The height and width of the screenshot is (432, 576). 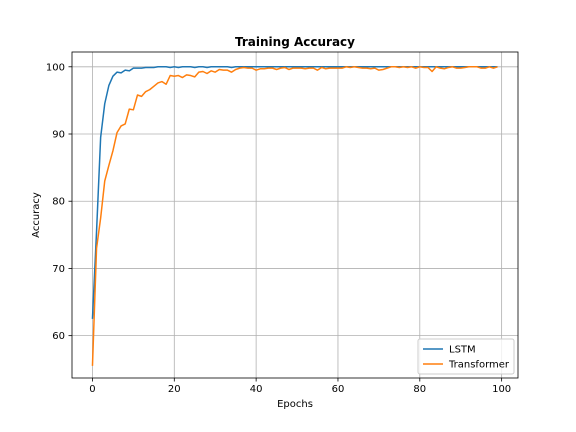 I want to click on x-tick-label: 80, so click(x=419, y=389).